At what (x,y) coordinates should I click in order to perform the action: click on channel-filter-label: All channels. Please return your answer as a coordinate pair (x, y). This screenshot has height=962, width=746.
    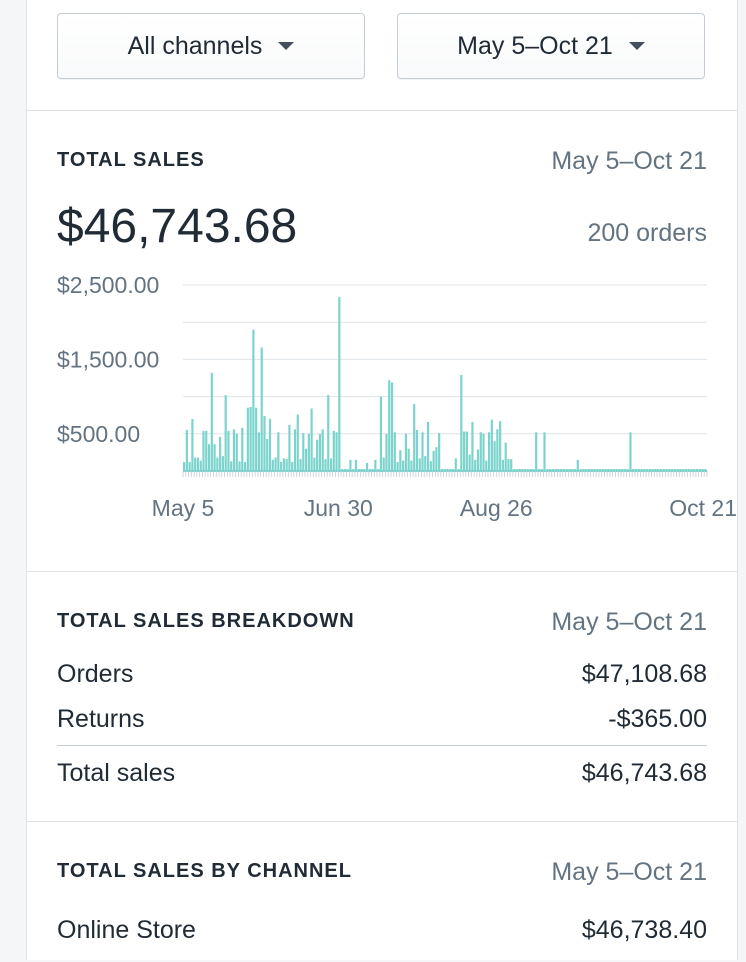
    Looking at the image, I should click on (195, 45).